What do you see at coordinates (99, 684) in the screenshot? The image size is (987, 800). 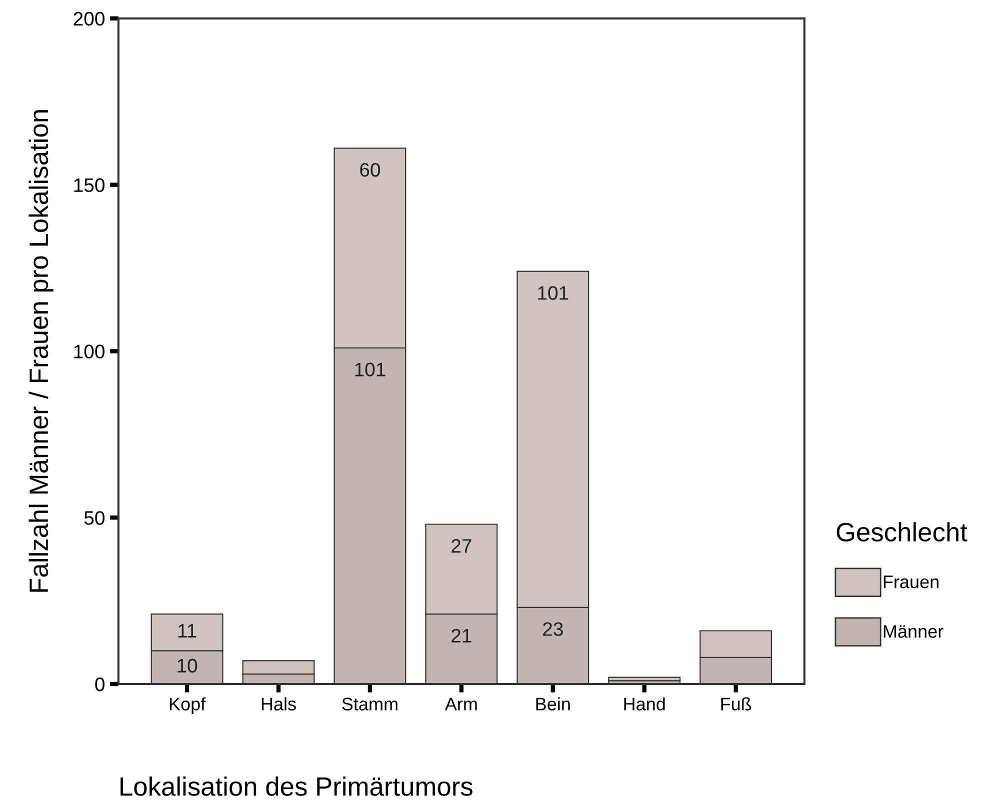 I see `y-tick-label: 0` at bounding box center [99, 684].